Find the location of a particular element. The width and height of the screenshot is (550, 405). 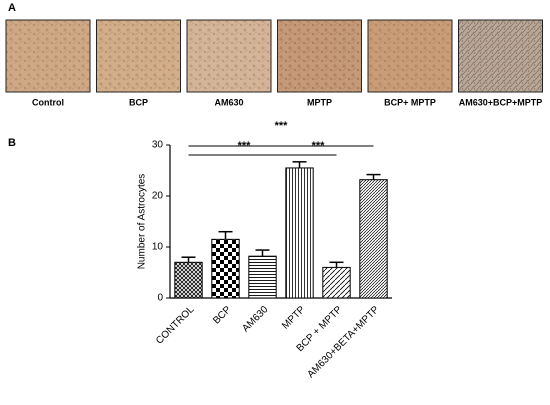

panel-label: B is located at coordinates (12, 143).